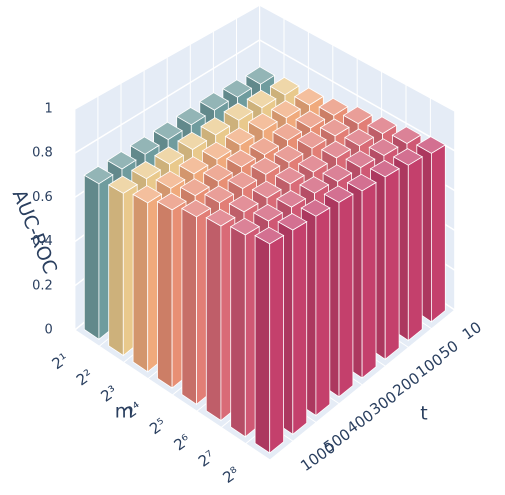 This screenshot has height=495, width=505. Describe the element at coordinates (42, 285) in the screenshot. I see `z-tick-label: 0.2` at that location.